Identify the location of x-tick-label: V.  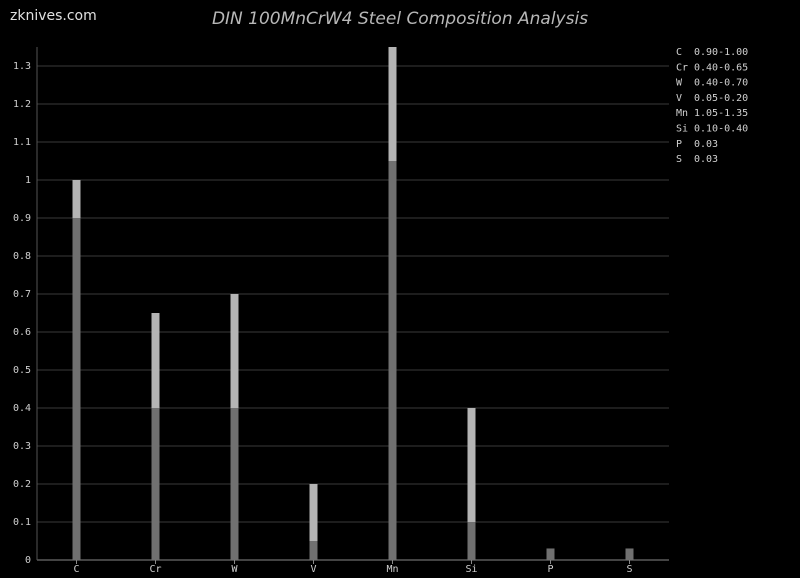
(313, 569).